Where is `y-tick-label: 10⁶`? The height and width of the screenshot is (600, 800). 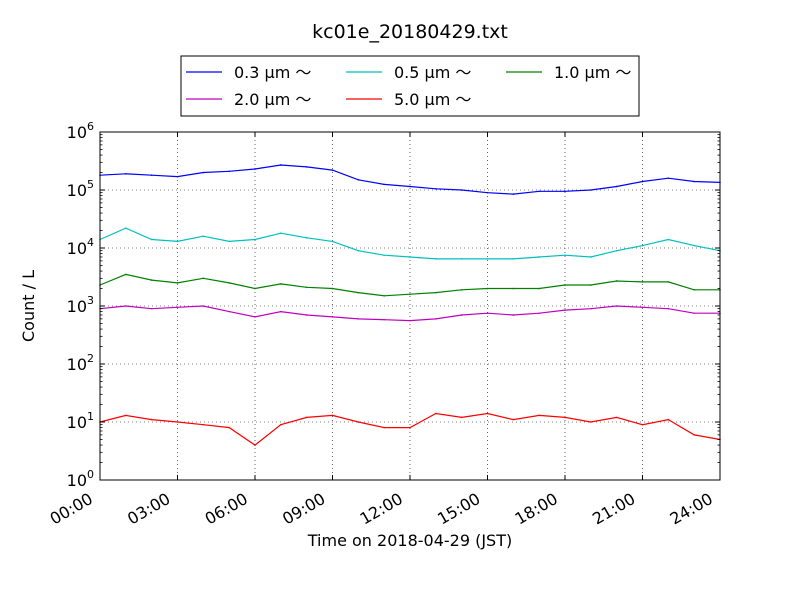
y-tick-label: 10⁶ is located at coordinates (80, 131).